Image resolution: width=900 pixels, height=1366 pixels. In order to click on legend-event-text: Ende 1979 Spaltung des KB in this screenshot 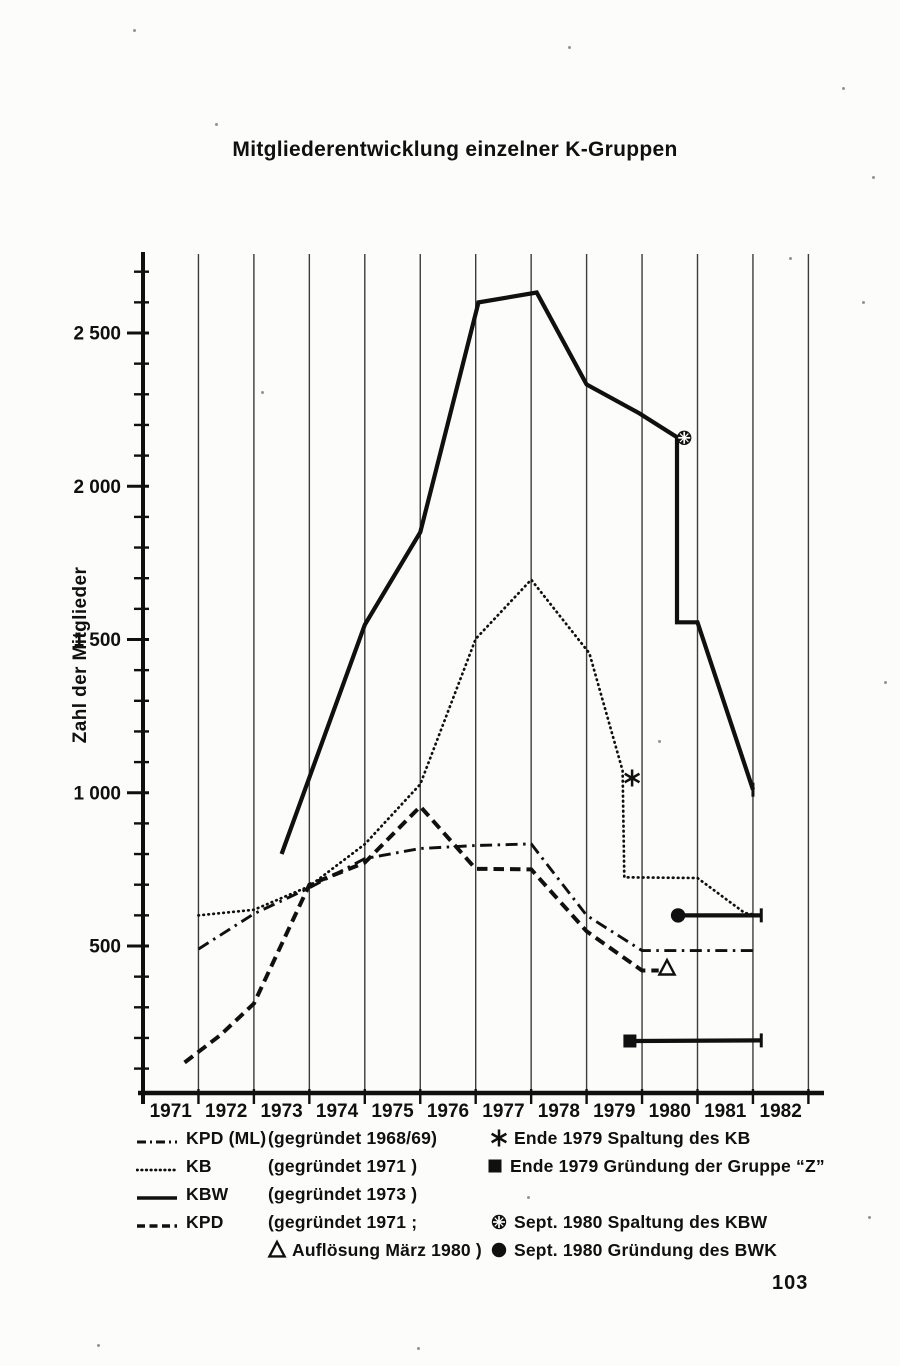, I will do `click(632, 1137)`.